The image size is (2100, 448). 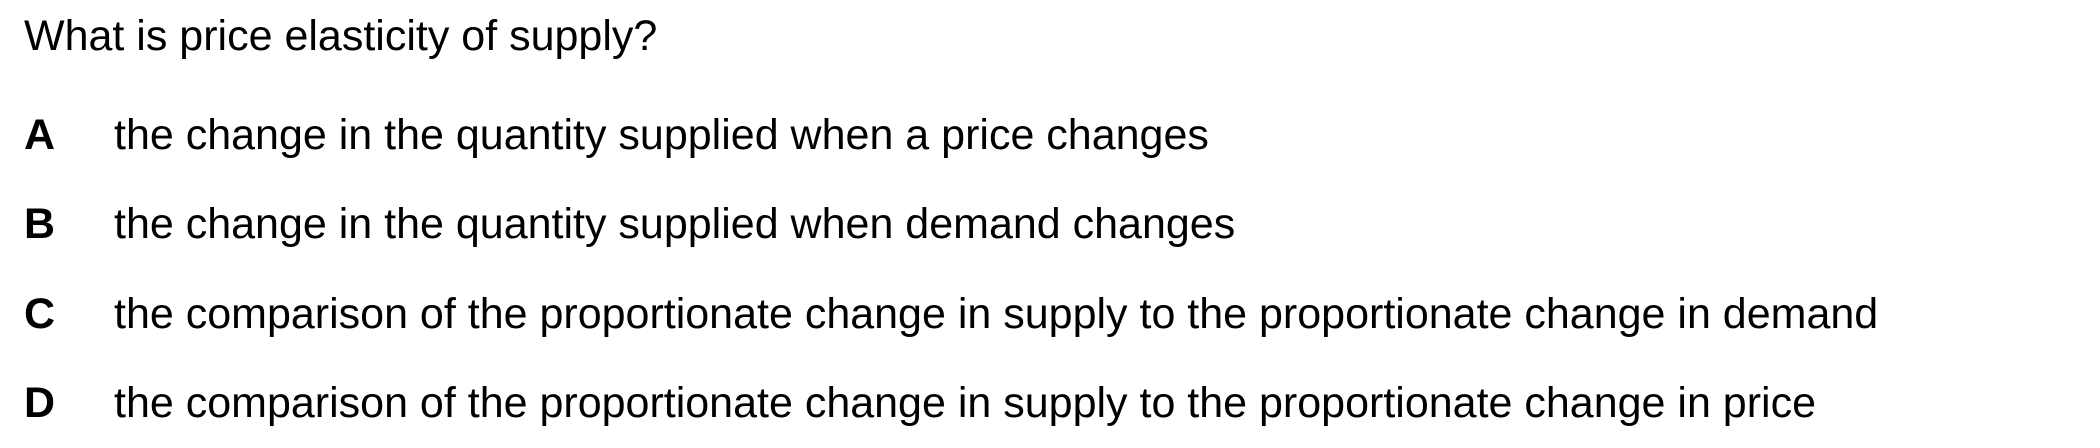 I want to click on option-letter: B, so click(x=40, y=224).